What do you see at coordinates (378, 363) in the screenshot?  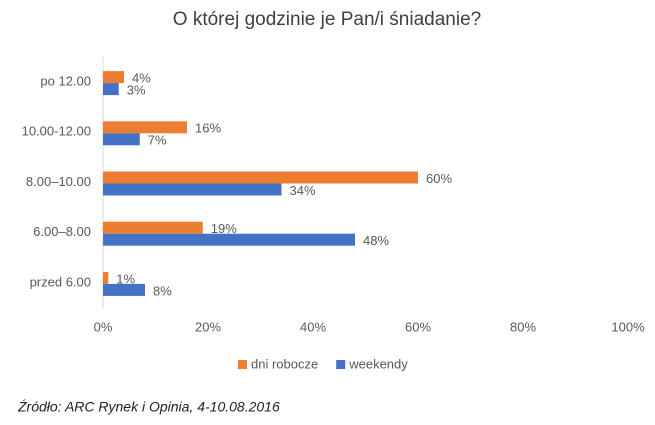 I see `legend-label: weekendy` at bounding box center [378, 363].